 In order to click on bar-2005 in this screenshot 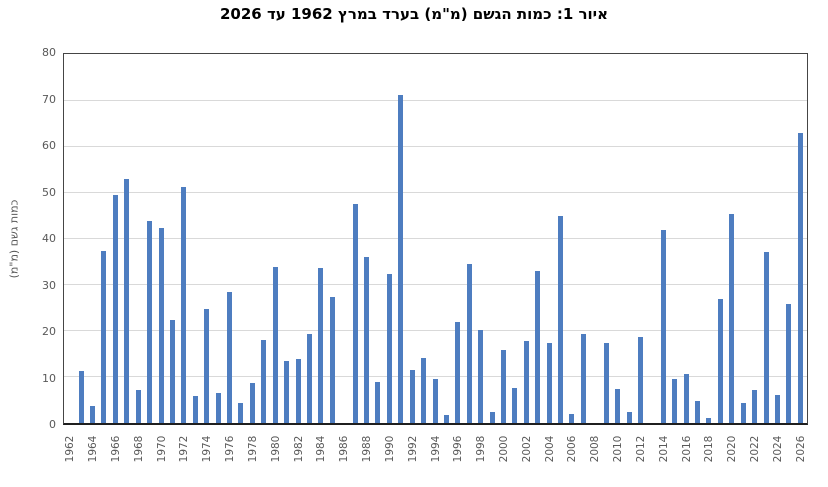, I will do `click(561, 319)`.